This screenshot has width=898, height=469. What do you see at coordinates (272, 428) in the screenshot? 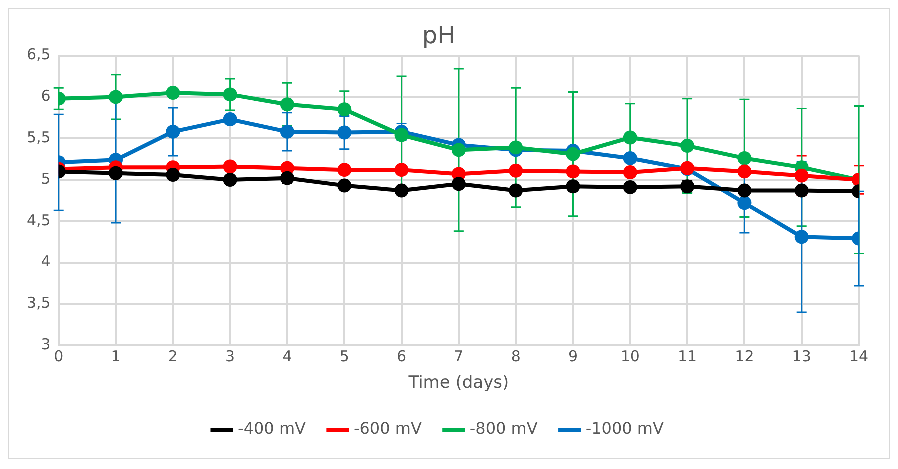
I see `legend-label: -400 mV` at bounding box center [272, 428].